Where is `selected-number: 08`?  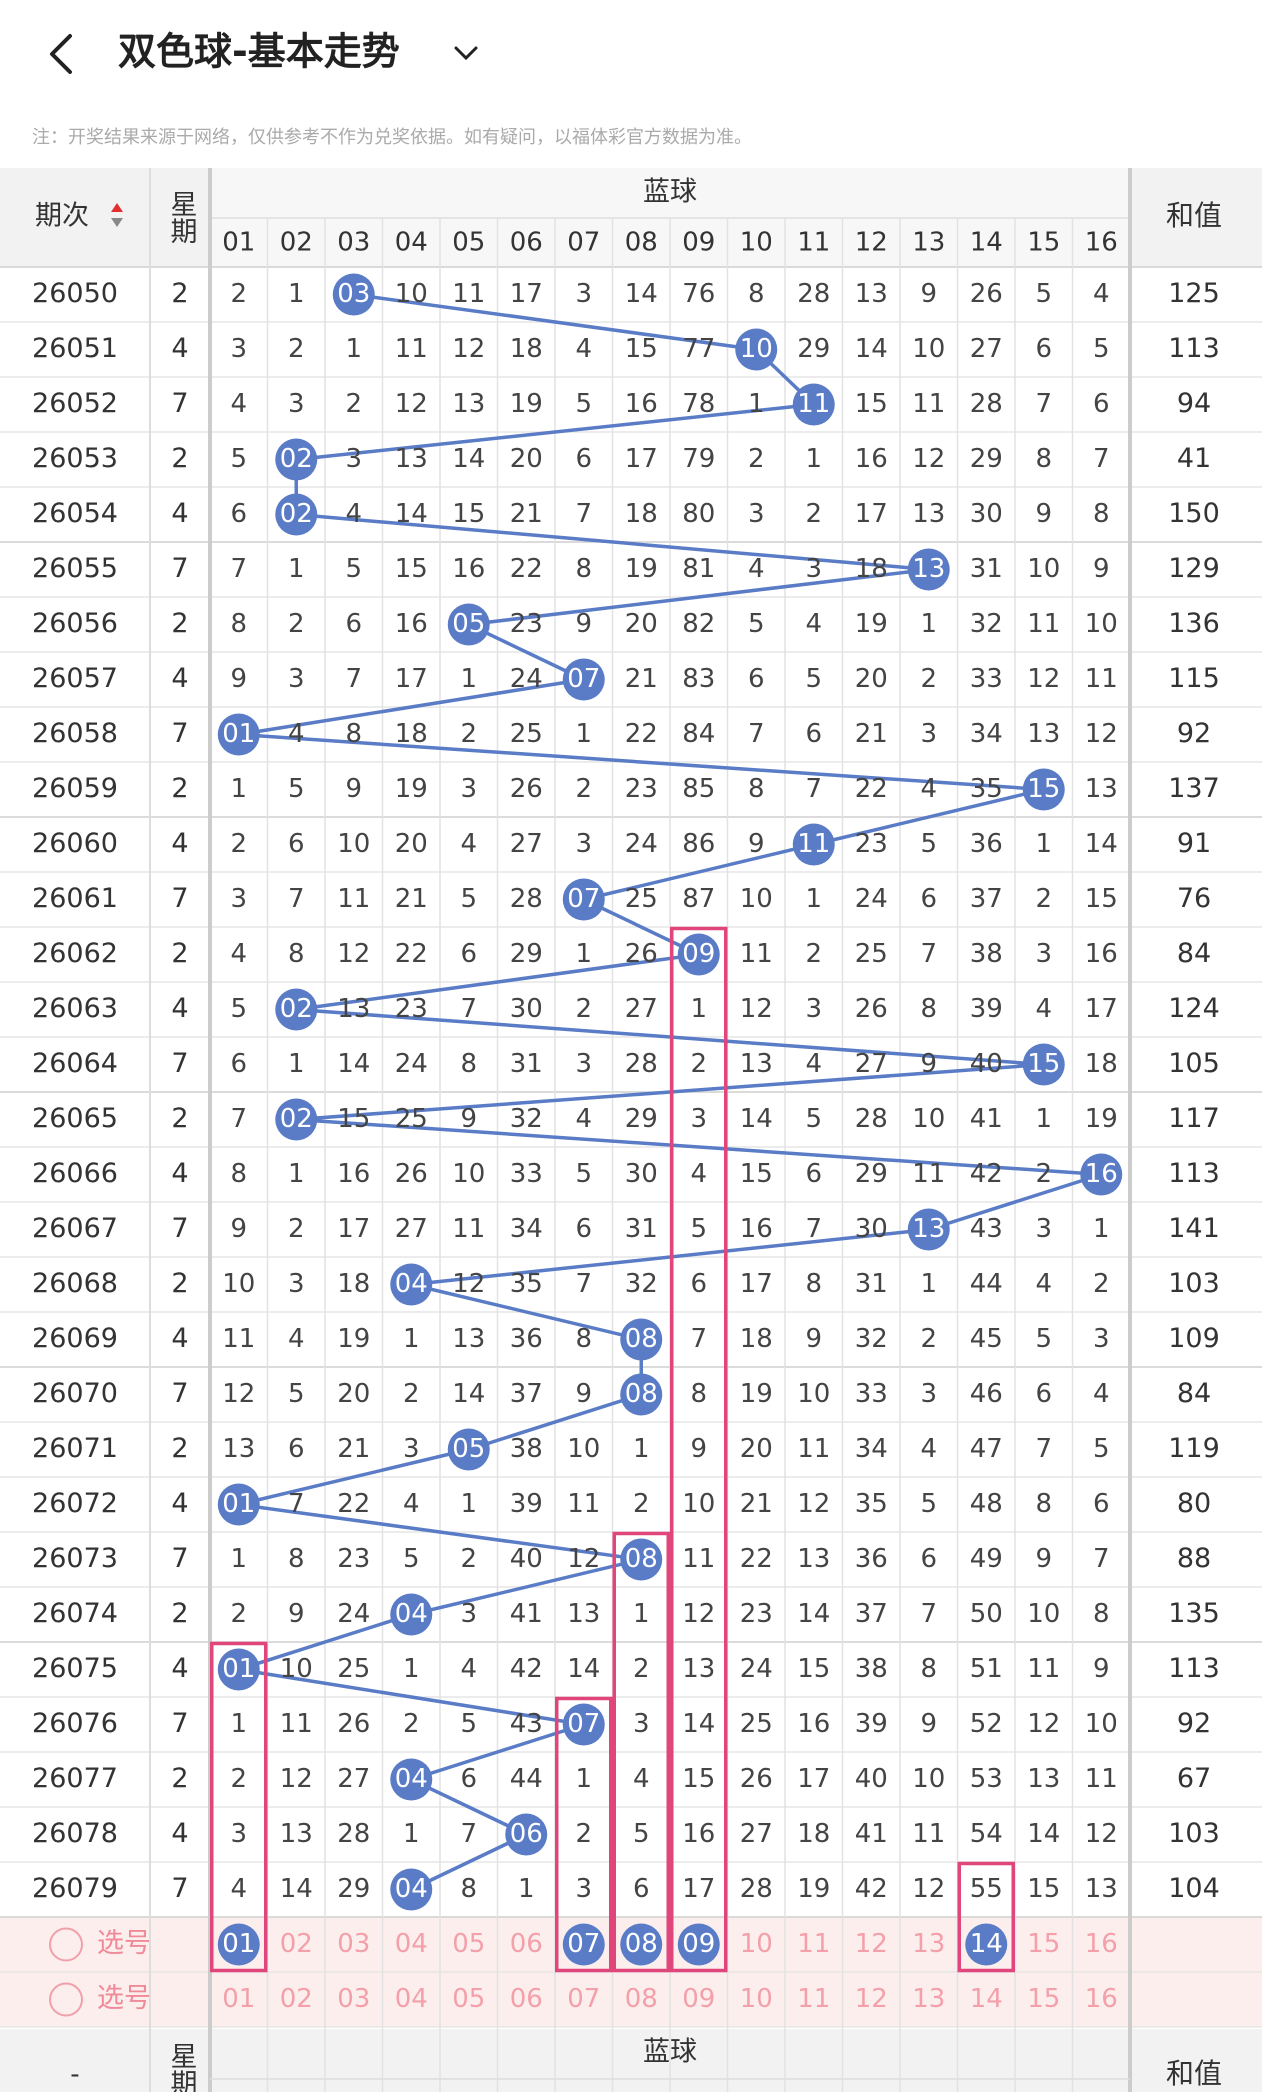
selected-number: 08 is located at coordinates (641, 1944).